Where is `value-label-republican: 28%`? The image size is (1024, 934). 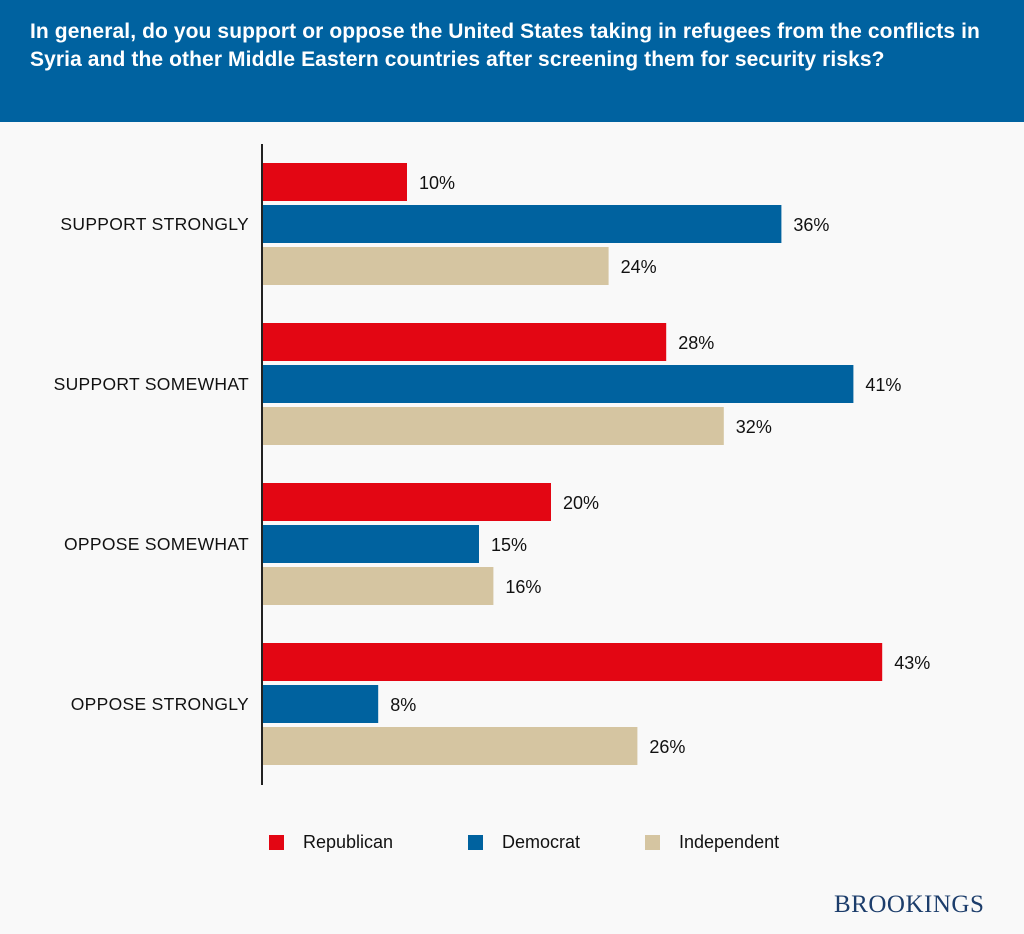 value-label-republican: 28% is located at coordinates (696, 343).